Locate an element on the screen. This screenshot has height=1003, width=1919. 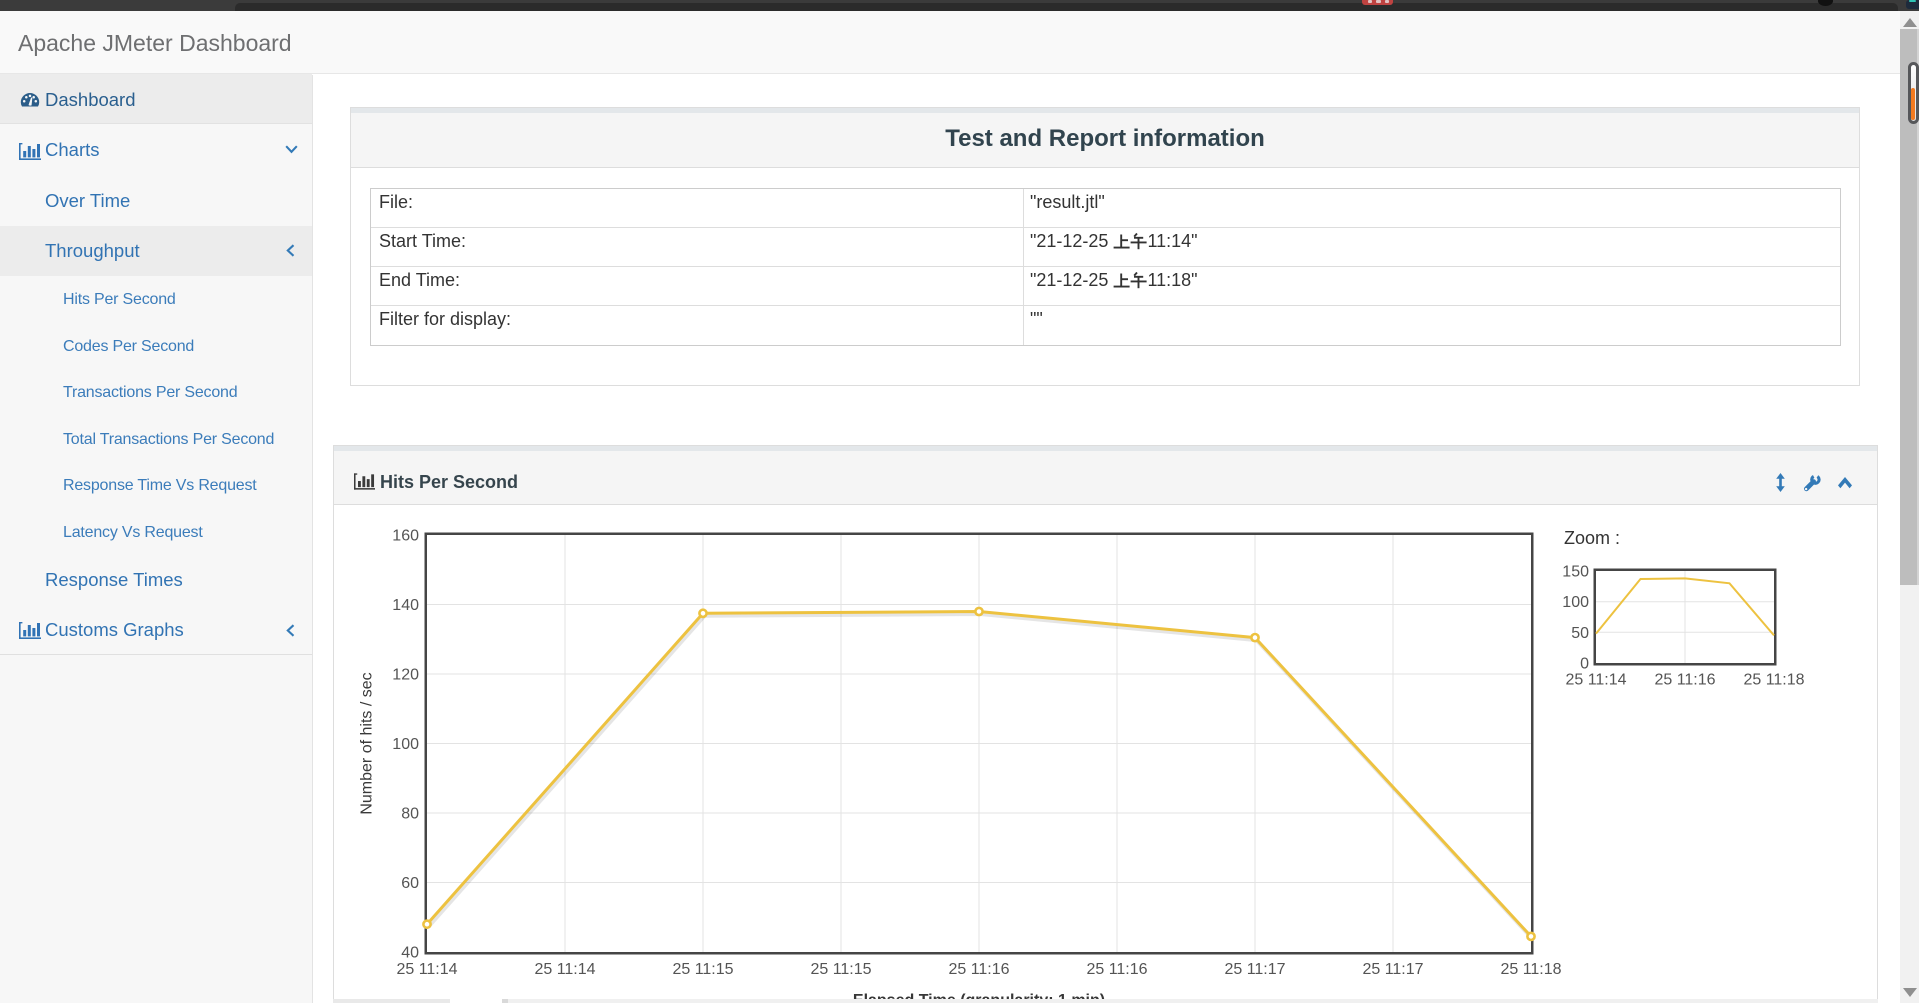
svg-text: 0 is located at coordinates (1584, 664).